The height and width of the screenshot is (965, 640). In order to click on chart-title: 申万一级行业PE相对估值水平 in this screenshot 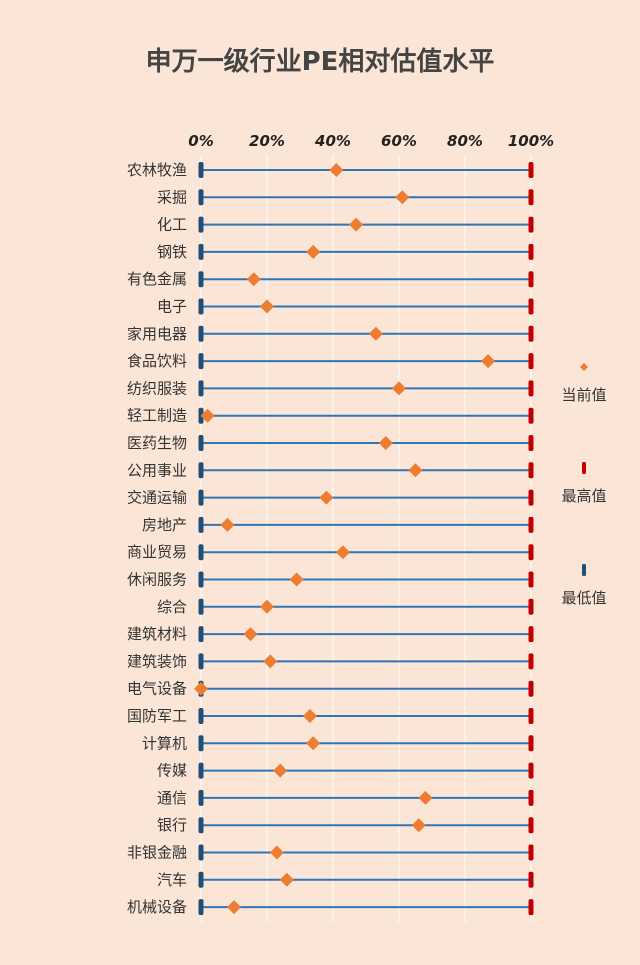, I will do `click(320, 61)`.